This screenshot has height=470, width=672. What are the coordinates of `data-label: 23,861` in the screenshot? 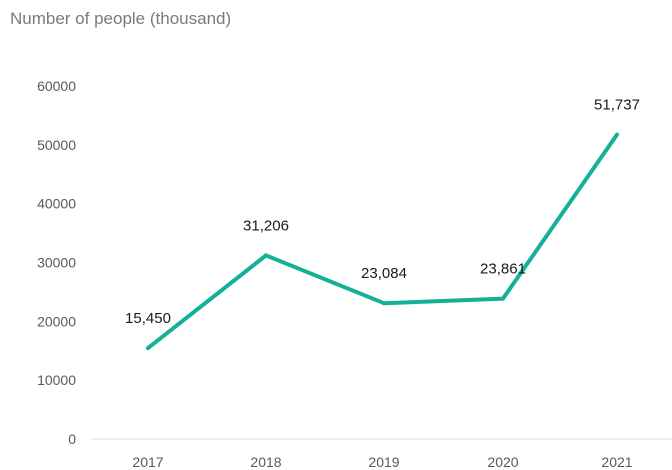 It's located at (503, 269).